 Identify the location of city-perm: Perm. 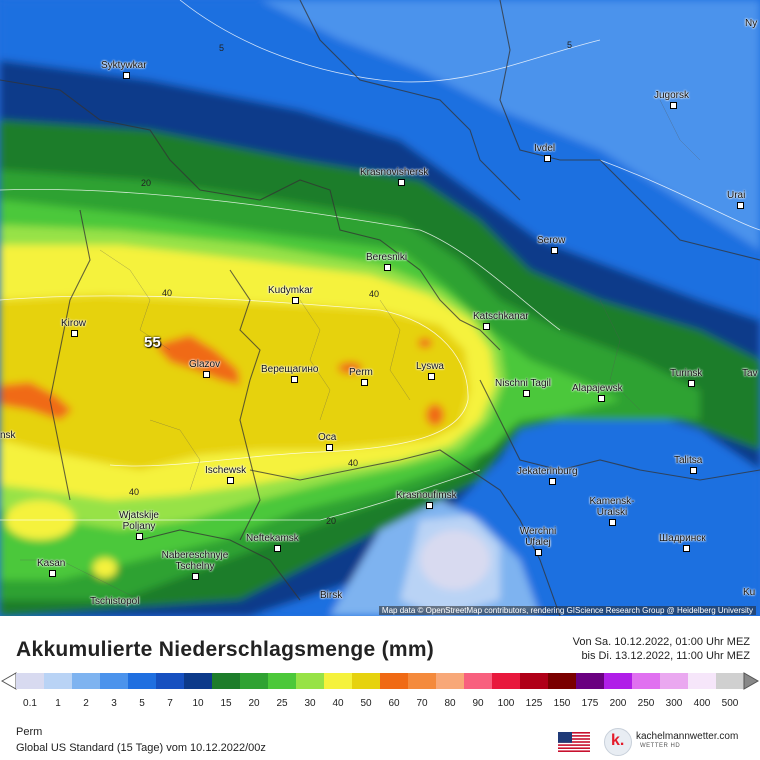
(361, 378).